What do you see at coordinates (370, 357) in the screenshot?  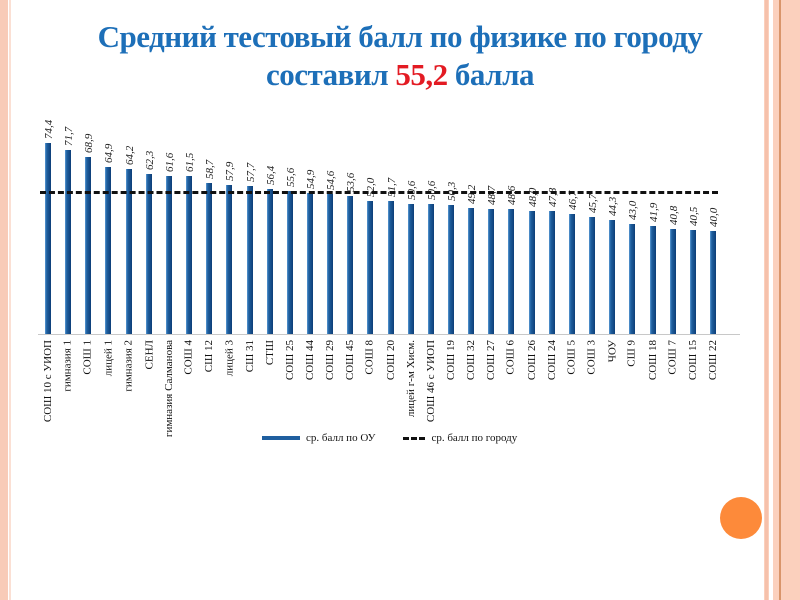 I see `x-category-label: СОШ 8` at bounding box center [370, 357].